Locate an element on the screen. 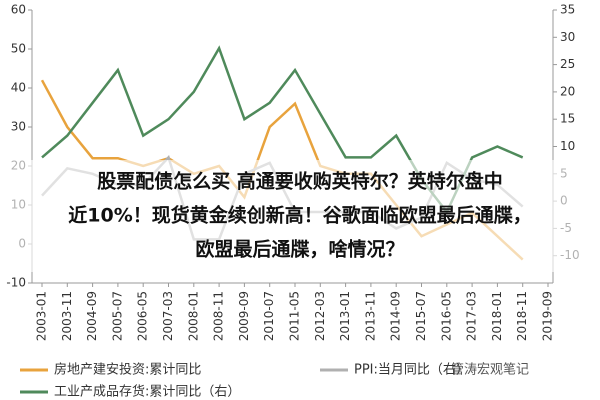 The width and height of the screenshot is (600, 400). x-tick-label: 2013-11 is located at coordinates (370, 316).